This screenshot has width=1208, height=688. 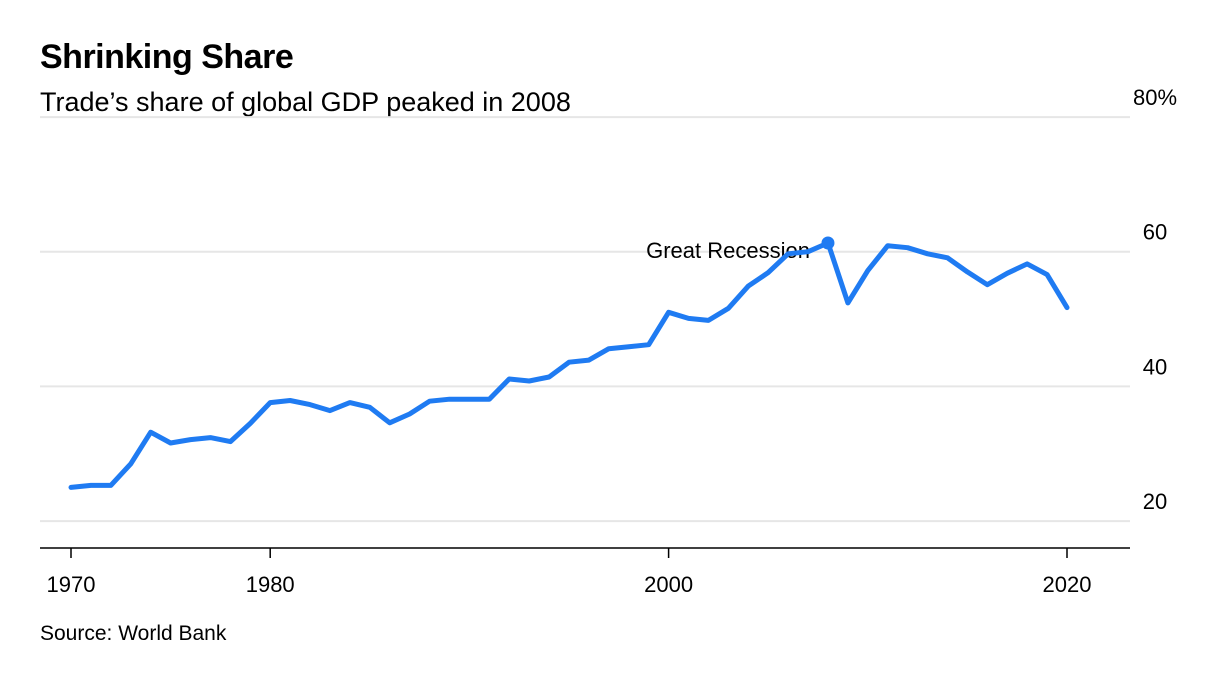 I want to click on y-axis-labels: 20 40 60 80%, so click(x=1155, y=299).